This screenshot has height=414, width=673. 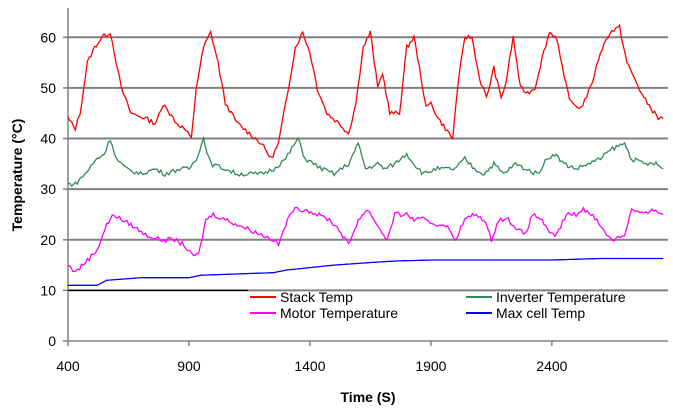 What do you see at coordinates (189, 366) in the screenshot?
I see `x-tick-label: 900` at bounding box center [189, 366].